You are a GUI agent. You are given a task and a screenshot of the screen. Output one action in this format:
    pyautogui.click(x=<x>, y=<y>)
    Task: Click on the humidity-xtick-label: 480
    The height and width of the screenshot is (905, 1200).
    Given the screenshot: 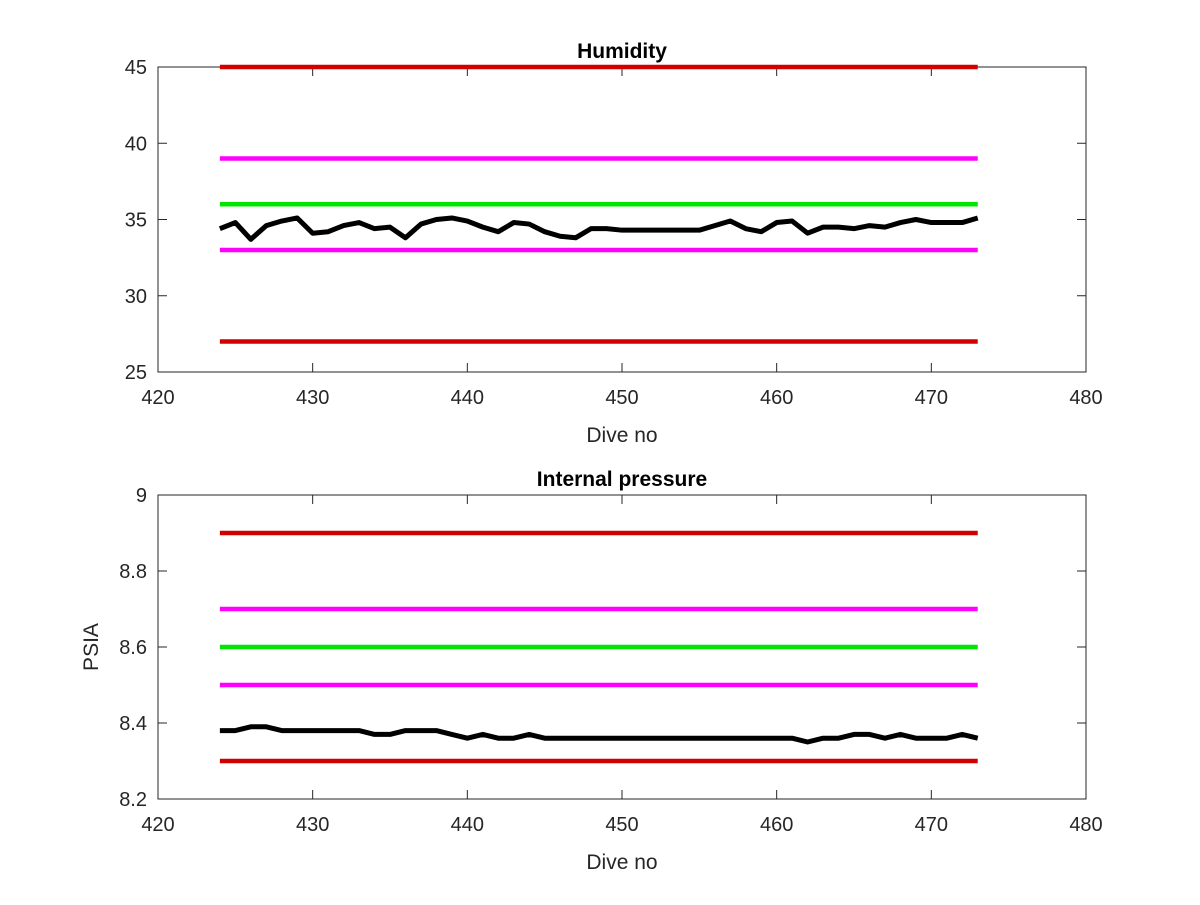 What is the action you would take?
    pyautogui.click(x=1085, y=398)
    